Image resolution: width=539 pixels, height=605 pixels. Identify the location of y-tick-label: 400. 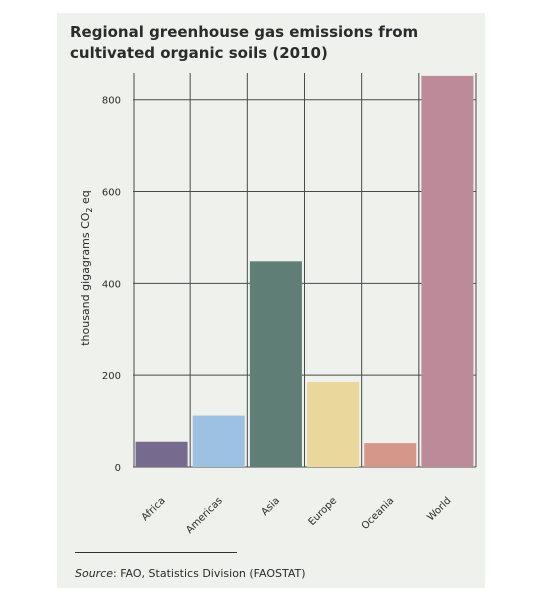
(111, 284).